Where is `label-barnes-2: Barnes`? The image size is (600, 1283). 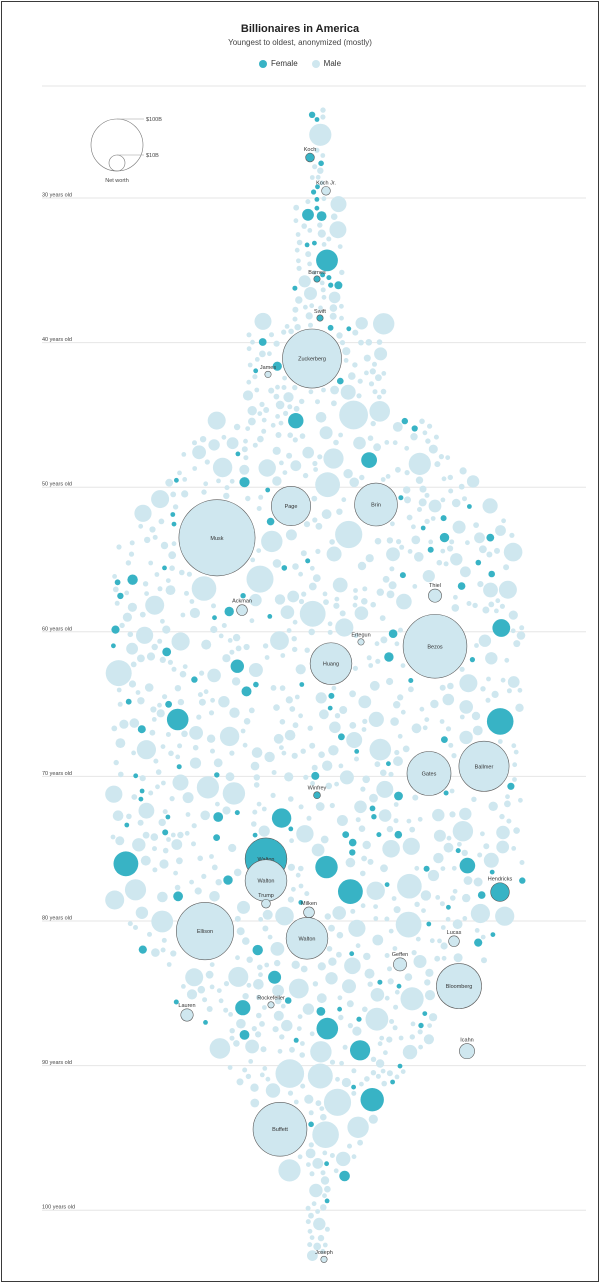 label-barnes-2: Barnes is located at coordinates (317, 273).